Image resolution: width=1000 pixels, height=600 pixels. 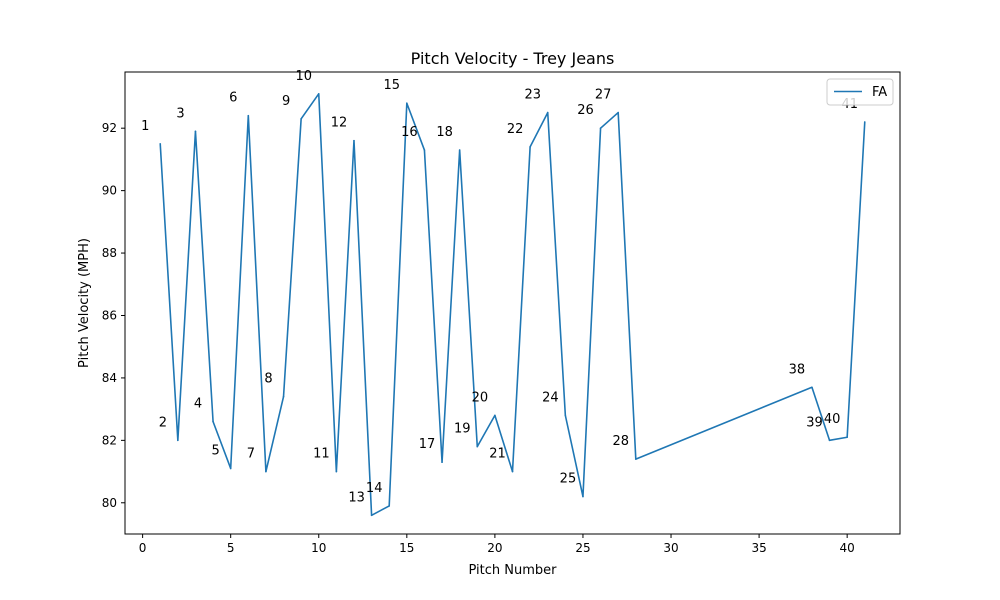 I want to click on point-label: 13, so click(x=356, y=497).